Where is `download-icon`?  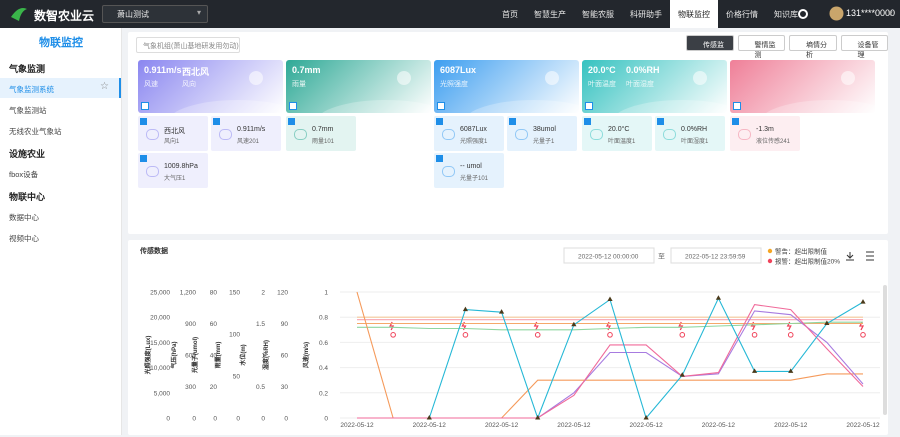
download-icon is located at coordinates (850, 256).